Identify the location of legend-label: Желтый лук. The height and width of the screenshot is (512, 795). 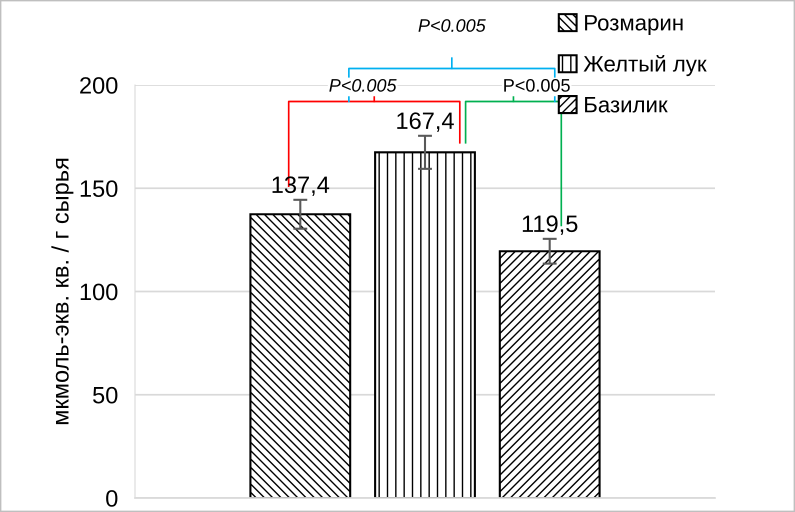
(645, 65).